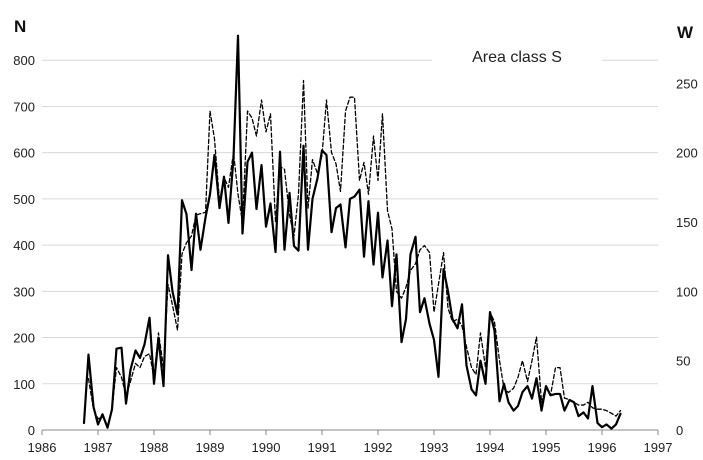 This screenshot has height=460, width=703. Describe the element at coordinates (350, 432) in the screenshot. I see `axes` at that location.